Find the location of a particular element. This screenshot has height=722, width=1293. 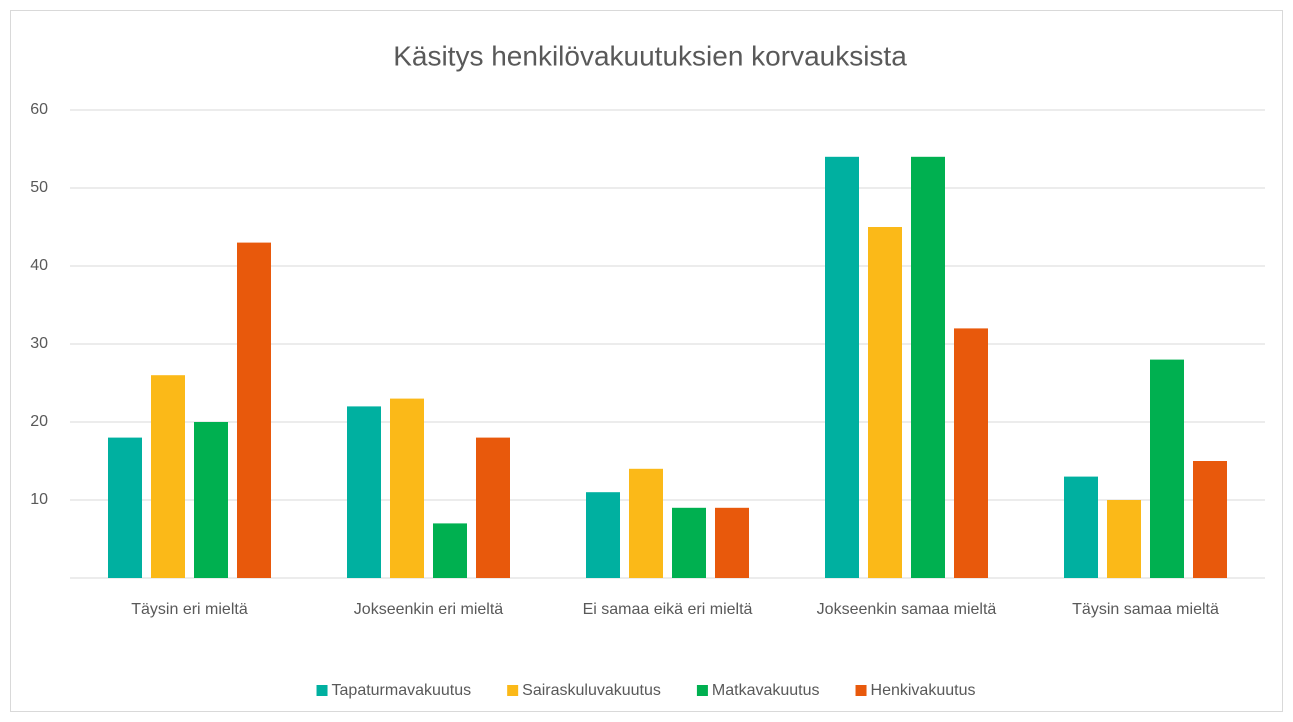

x-tick-label: Jokseenkin eri mieltä is located at coordinates (428, 609).